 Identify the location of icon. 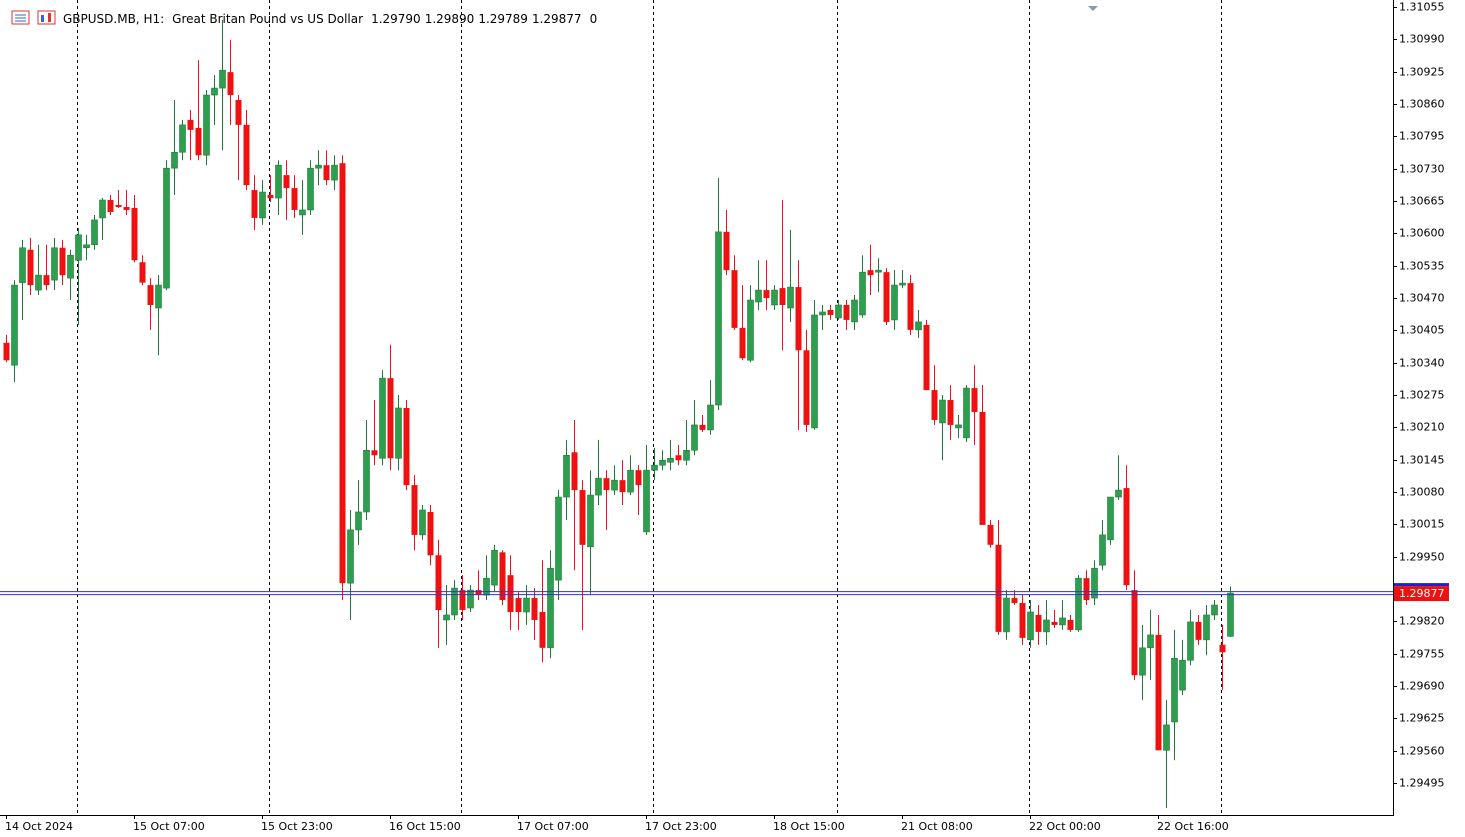
(49, 17).